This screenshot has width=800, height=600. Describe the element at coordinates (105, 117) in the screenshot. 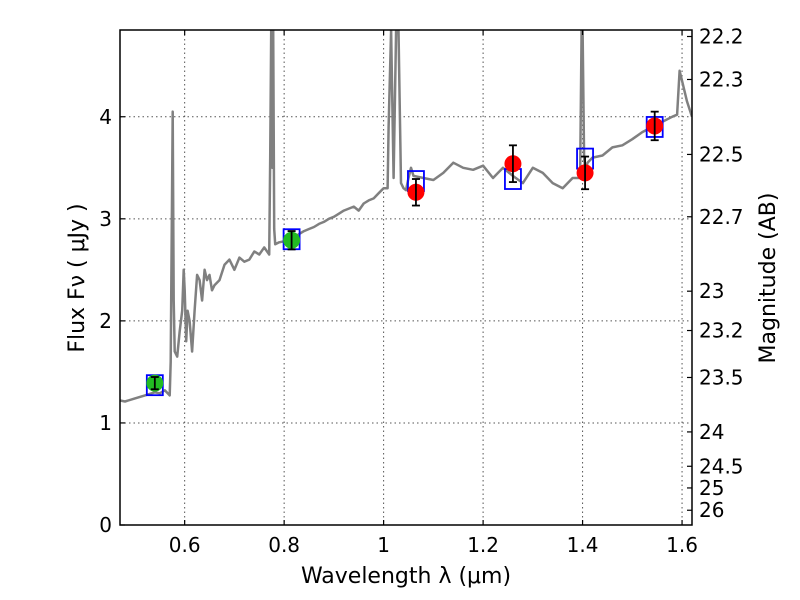

I see `y-tick-label: 4` at that location.